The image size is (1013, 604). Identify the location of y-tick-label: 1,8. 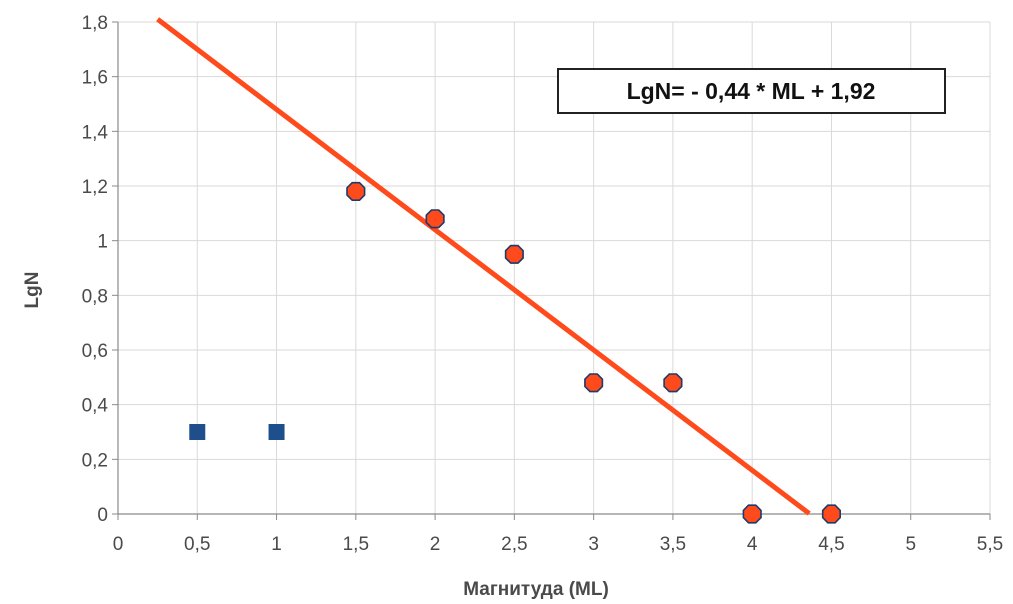
(95, 23).